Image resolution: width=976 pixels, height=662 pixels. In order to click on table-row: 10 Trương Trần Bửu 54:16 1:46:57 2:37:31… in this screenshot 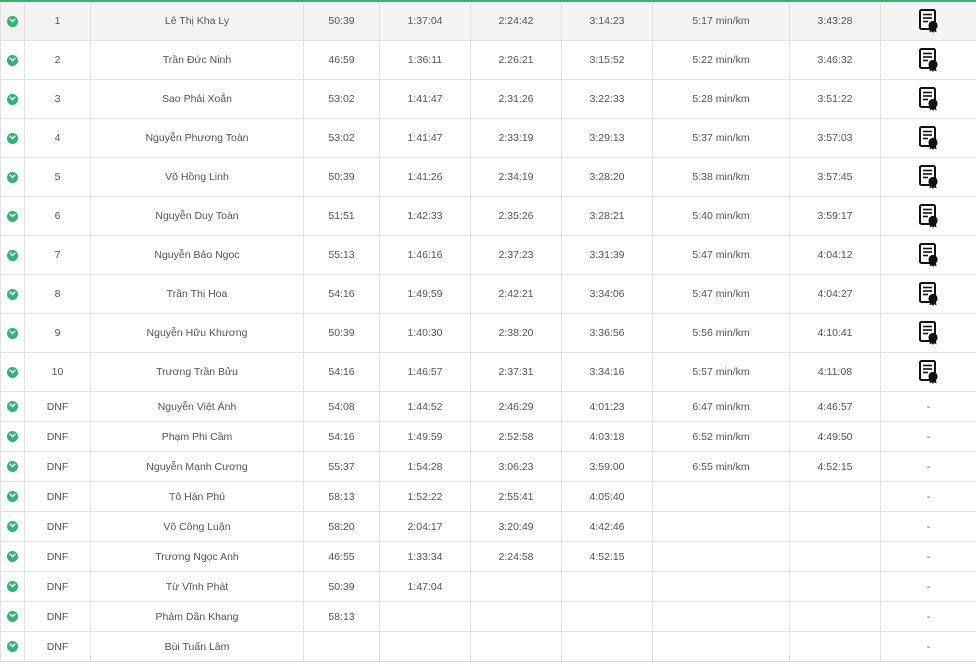, I will do `click(488, 372)`.